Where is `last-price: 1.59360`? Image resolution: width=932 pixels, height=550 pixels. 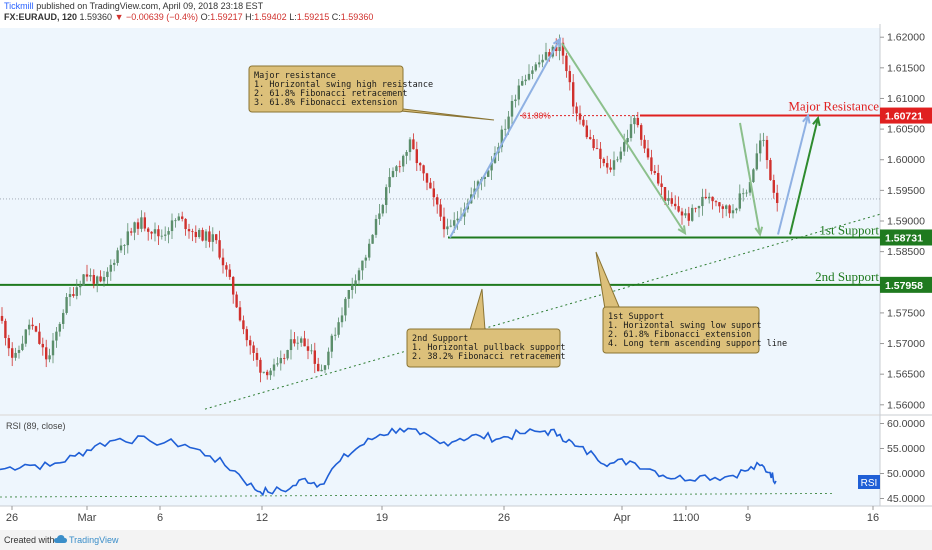 last-price: 1.59360 is located at coordinates (96, 17).